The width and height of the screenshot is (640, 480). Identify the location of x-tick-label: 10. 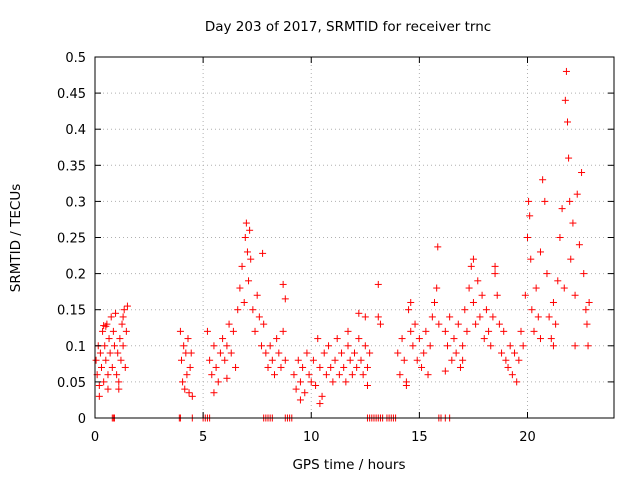
(311, 437).